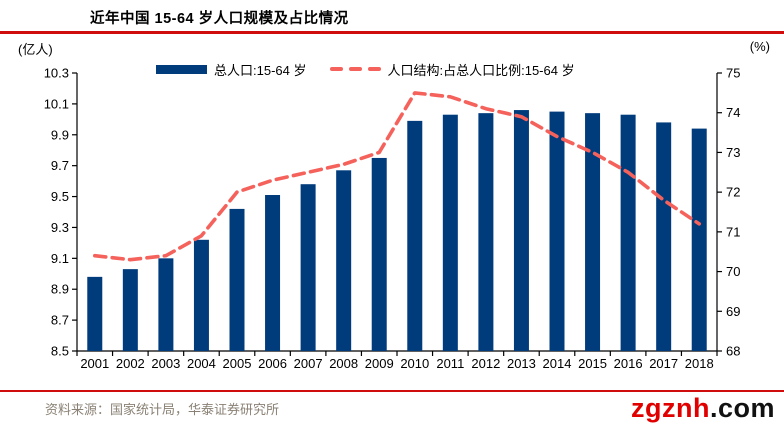  Describe the element at coordinates (60, 196) in the screenshot. I see `left-axis-tick-label: 9.5` at that location.